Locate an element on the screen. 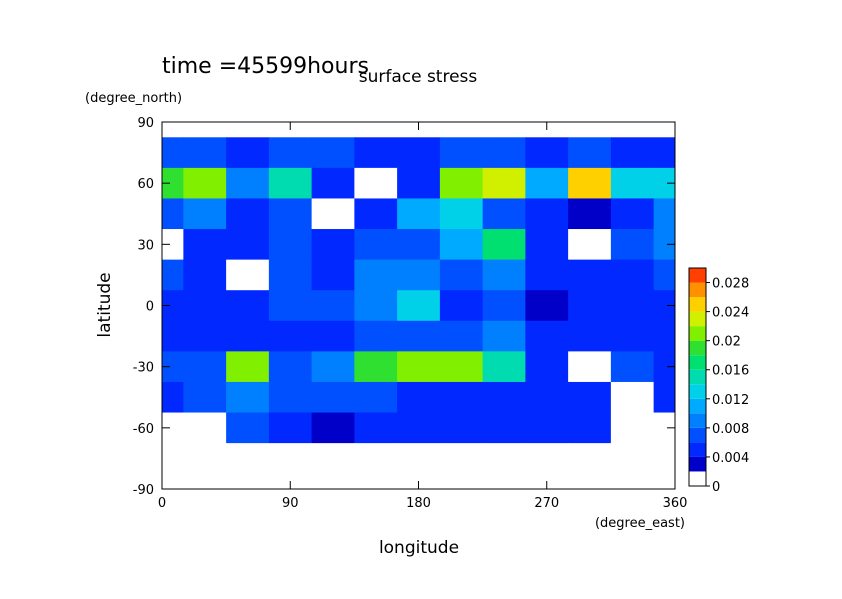 The width and height of the screenshot is (842, 599). colorbar-tick-label: 0.004 is located at coordinates (730, 458).